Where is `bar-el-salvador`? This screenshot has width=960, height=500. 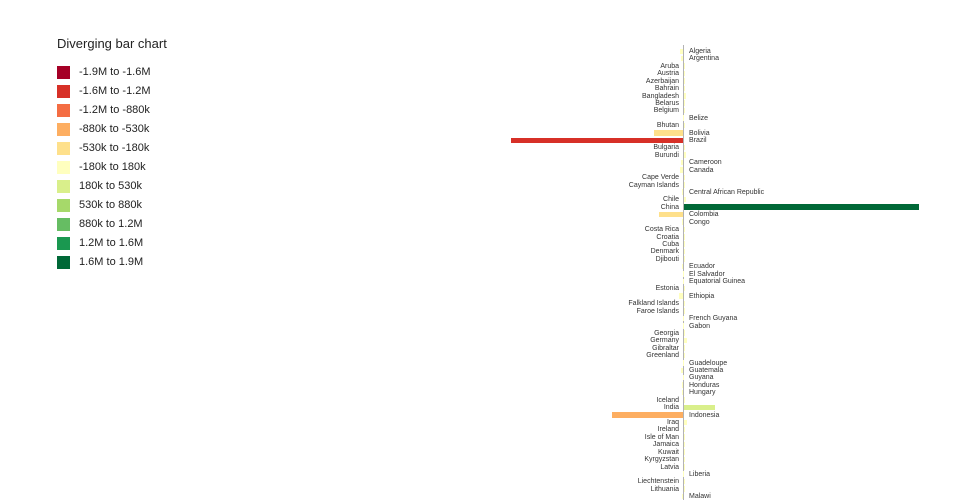
bar-el-salvador is located at coordinates (682, 274).